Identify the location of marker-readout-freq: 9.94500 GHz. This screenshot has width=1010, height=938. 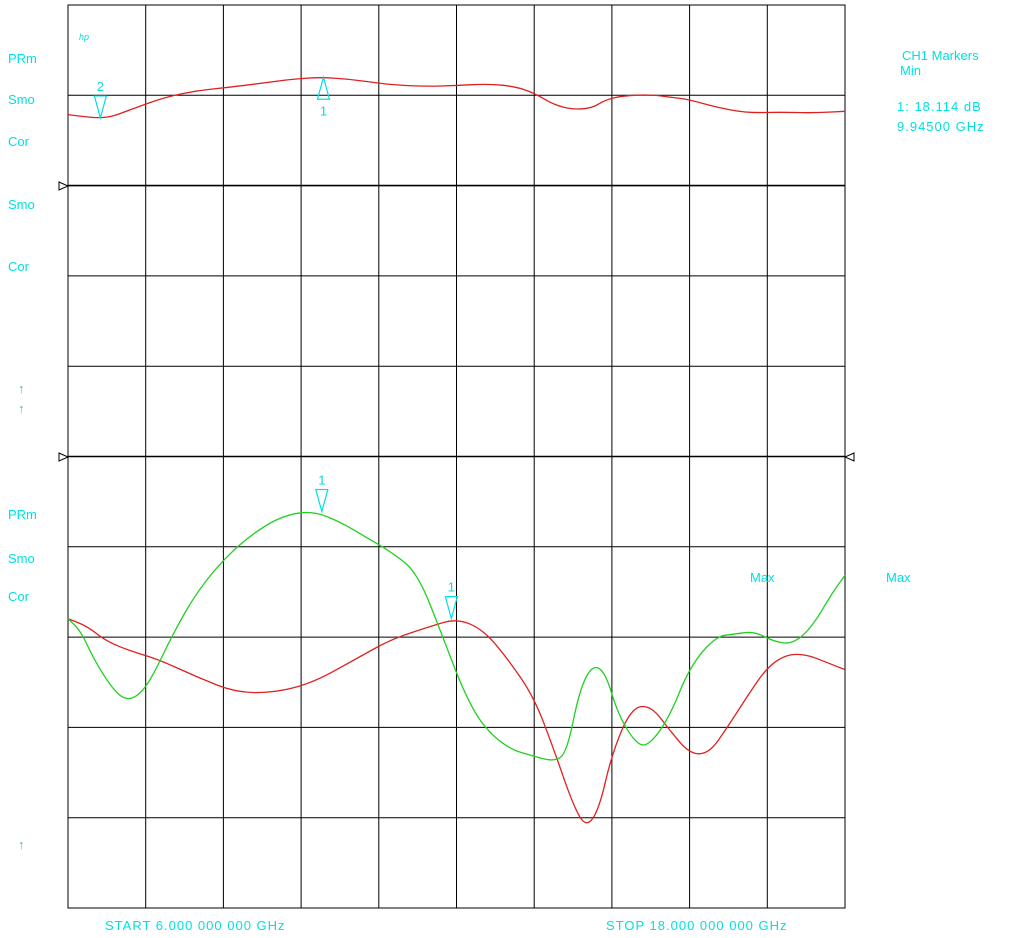
(941, 126).